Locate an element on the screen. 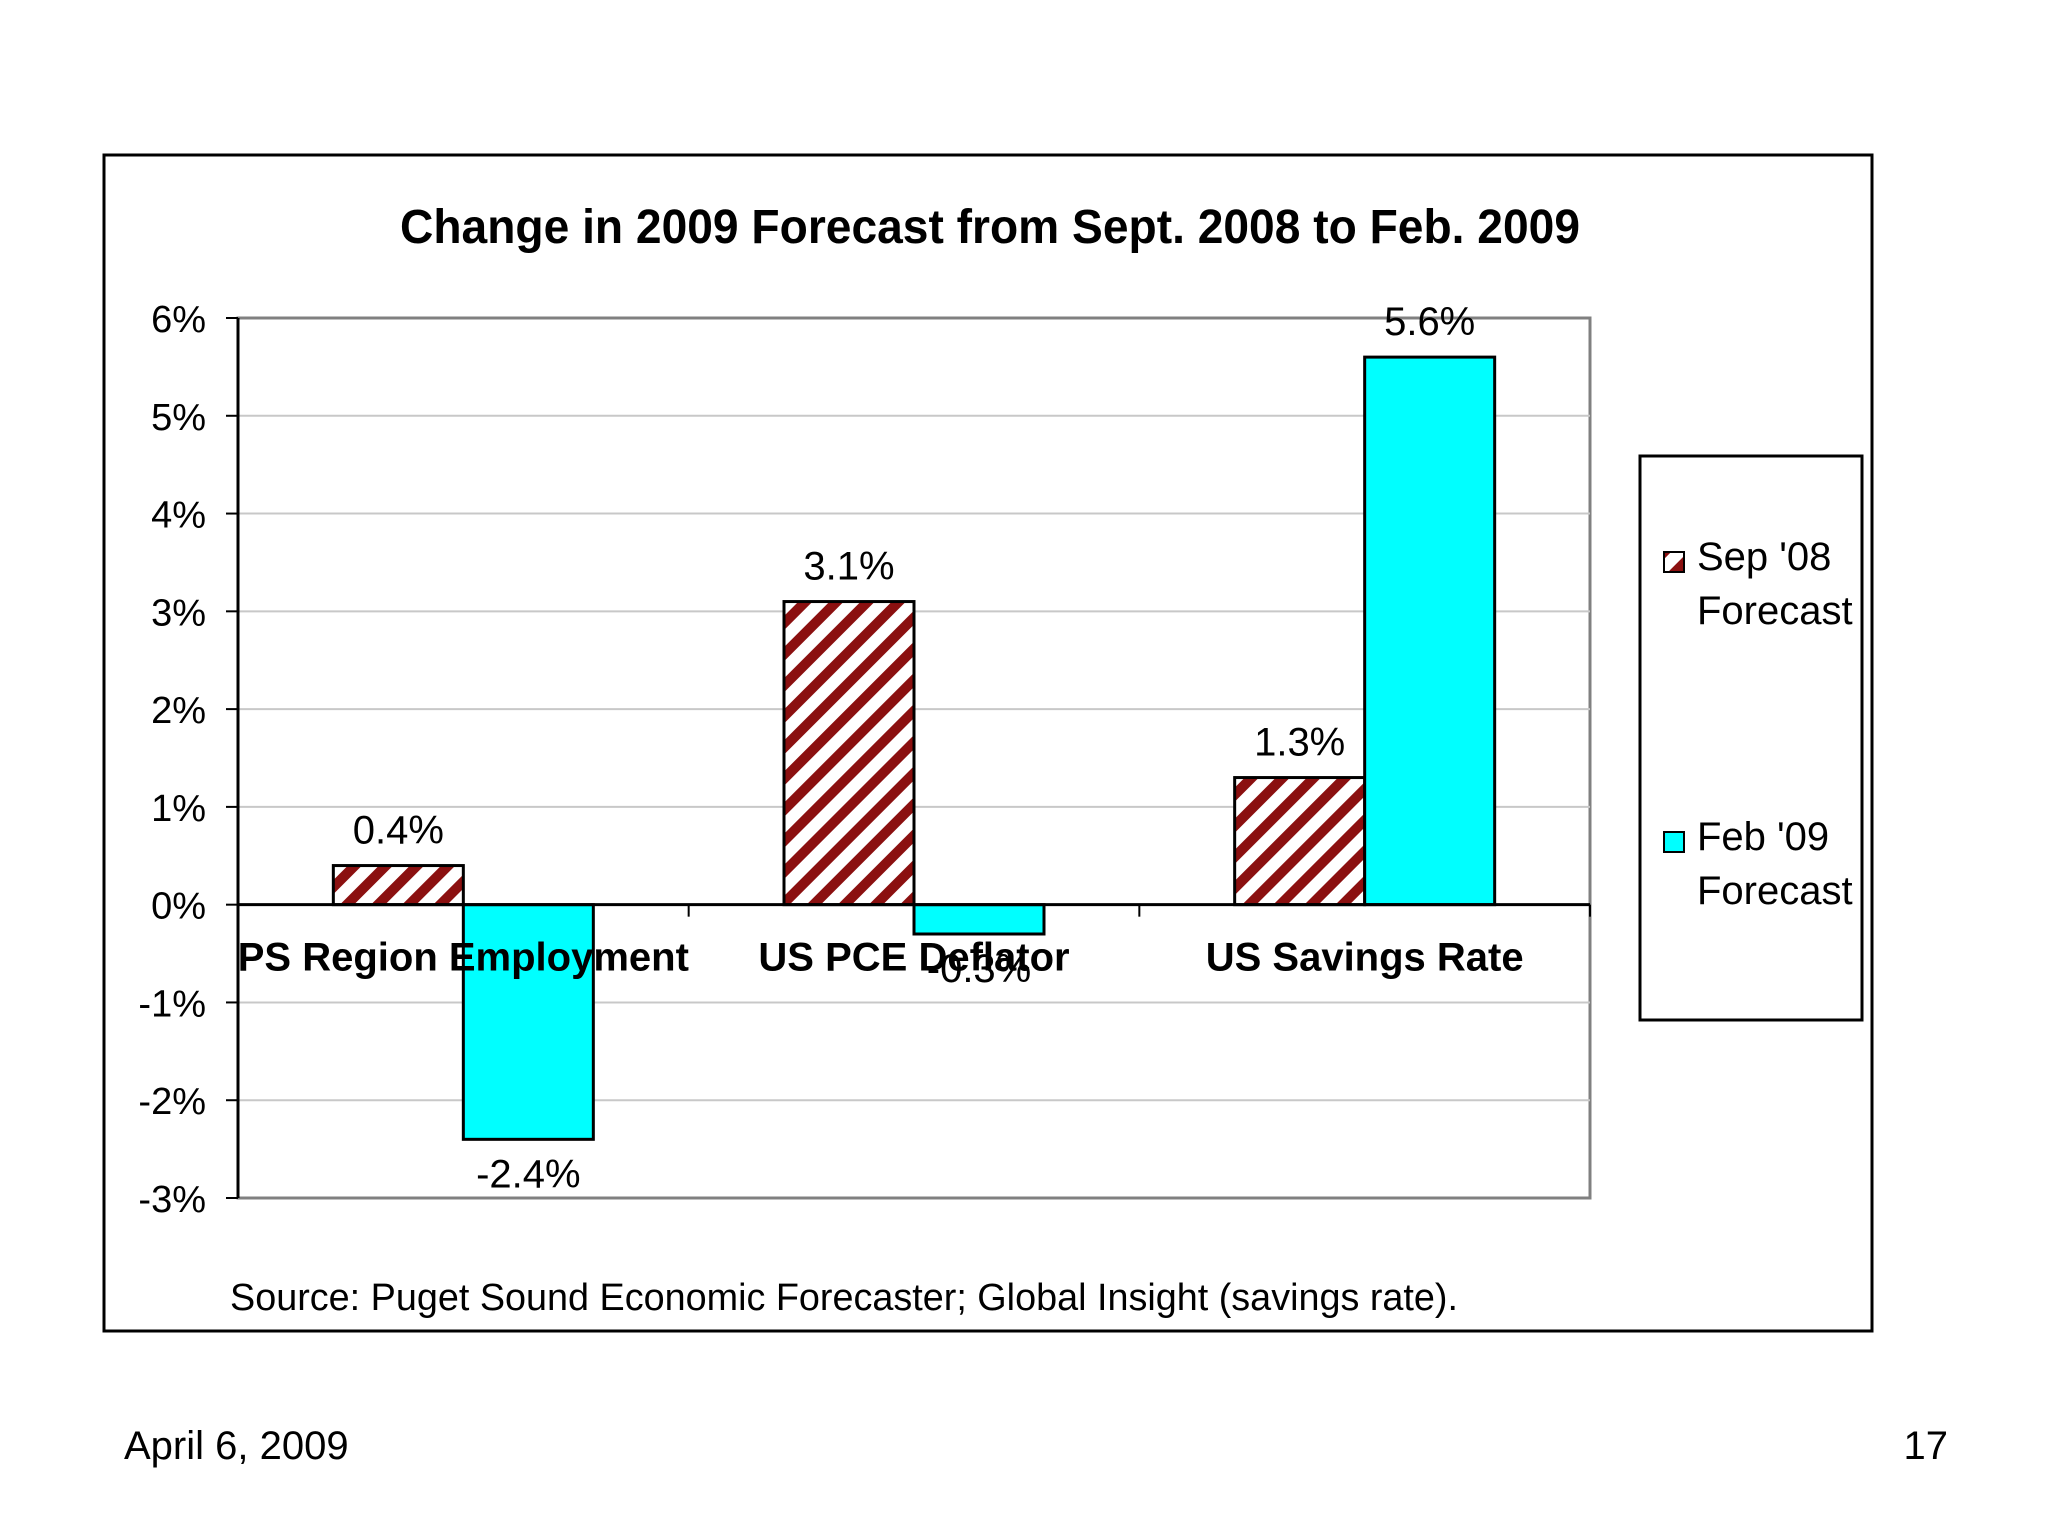 This screenshot has width=2048, height=1536. y-tick-label: 5% is located at coordinates (178, 418).